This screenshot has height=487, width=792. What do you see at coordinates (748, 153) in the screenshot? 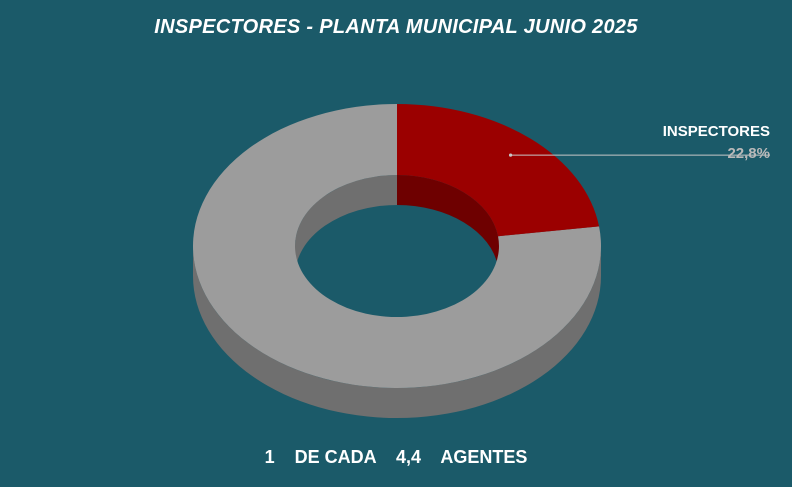
I see `slice-value-inspectores: 22,8%` at bounding box center [748, 153].